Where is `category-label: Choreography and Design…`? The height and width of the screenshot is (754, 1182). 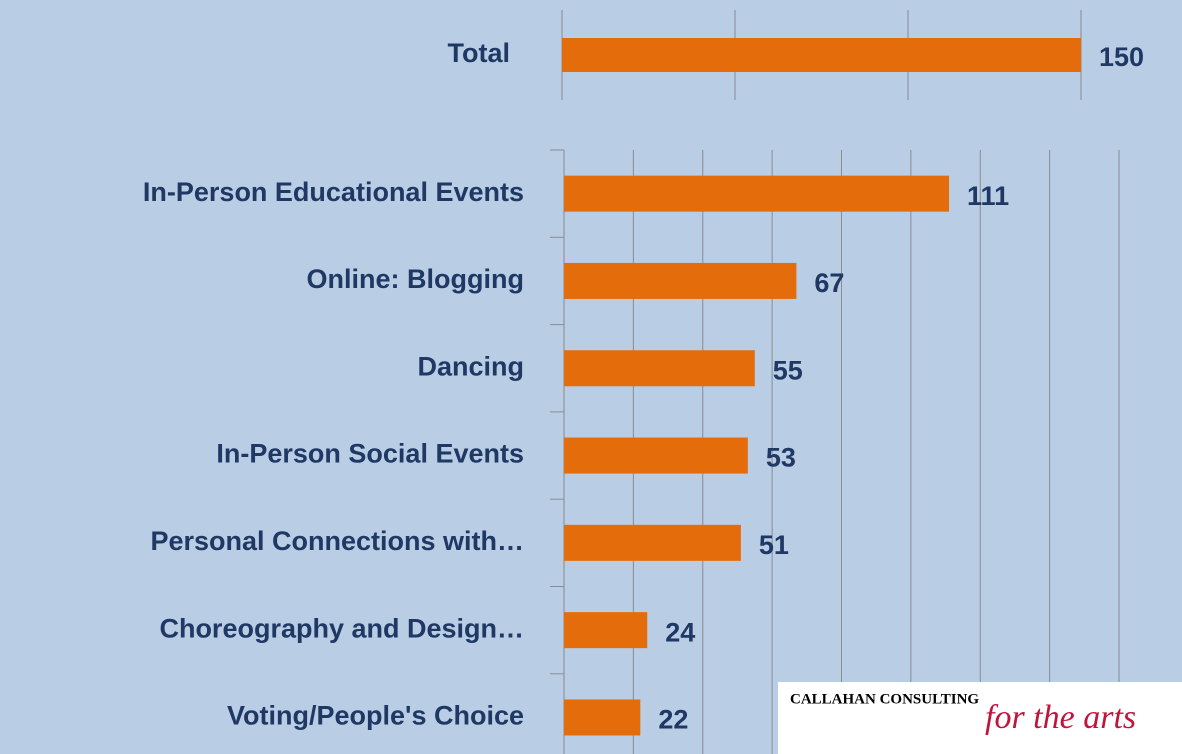 category-label: Choreography and Design… is located at coordinates (341, 628).